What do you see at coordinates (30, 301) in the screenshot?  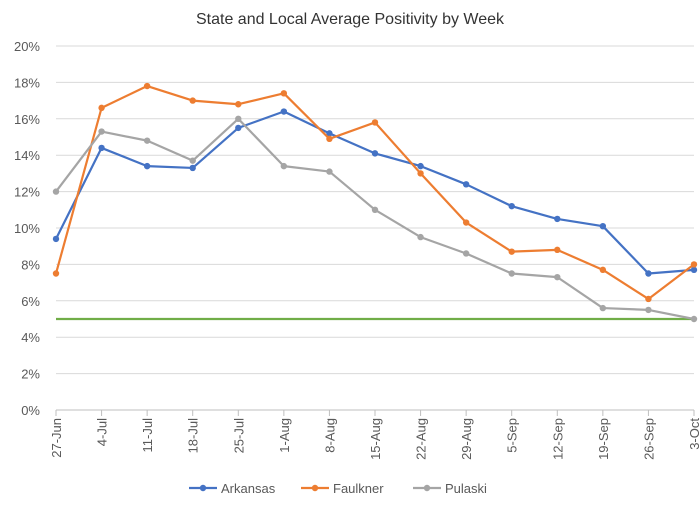 I see `y-tick-label: 6%` at bounding box center [30, 301].